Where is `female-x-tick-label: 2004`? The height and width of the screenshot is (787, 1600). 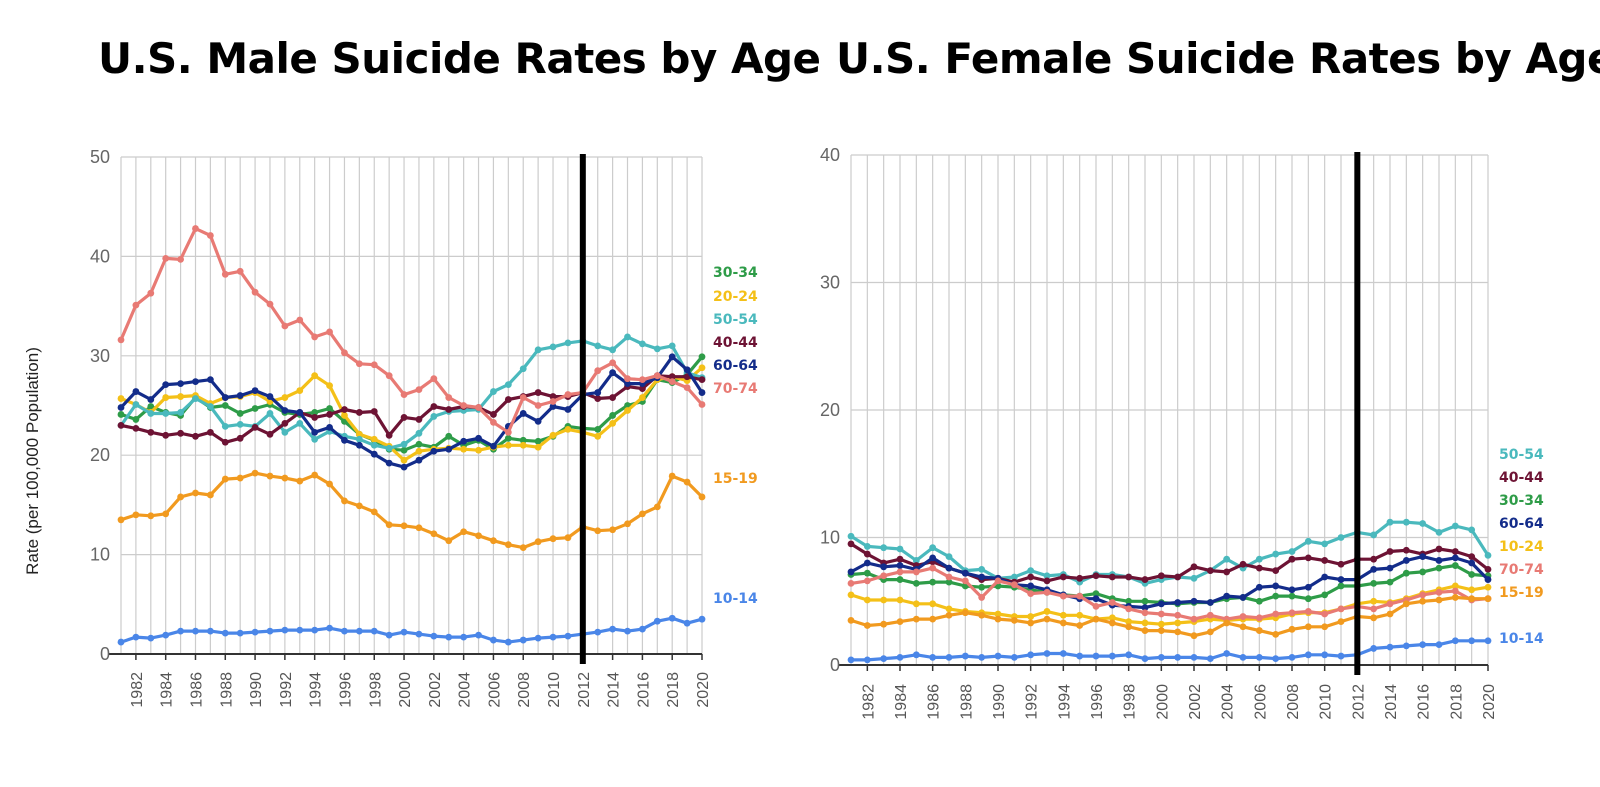 female-x-tick-label: 2004 is located at coordinates (1228, 702).